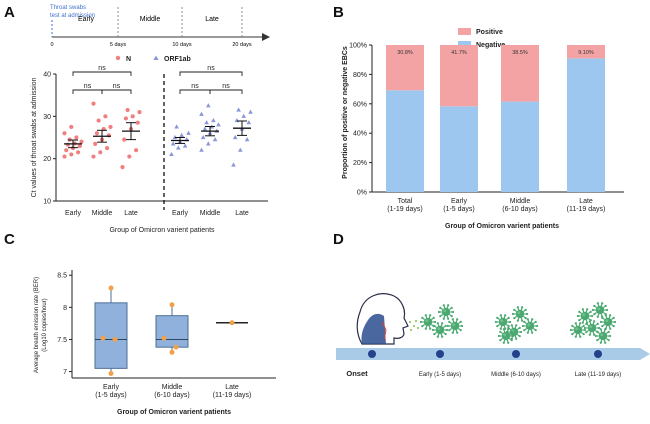 This screenshot has width=650, height=424. What do you see at coordinates (131, 213) in the screenshot?
I see `x-tick-label: Late` at bounding box center [131, 213].